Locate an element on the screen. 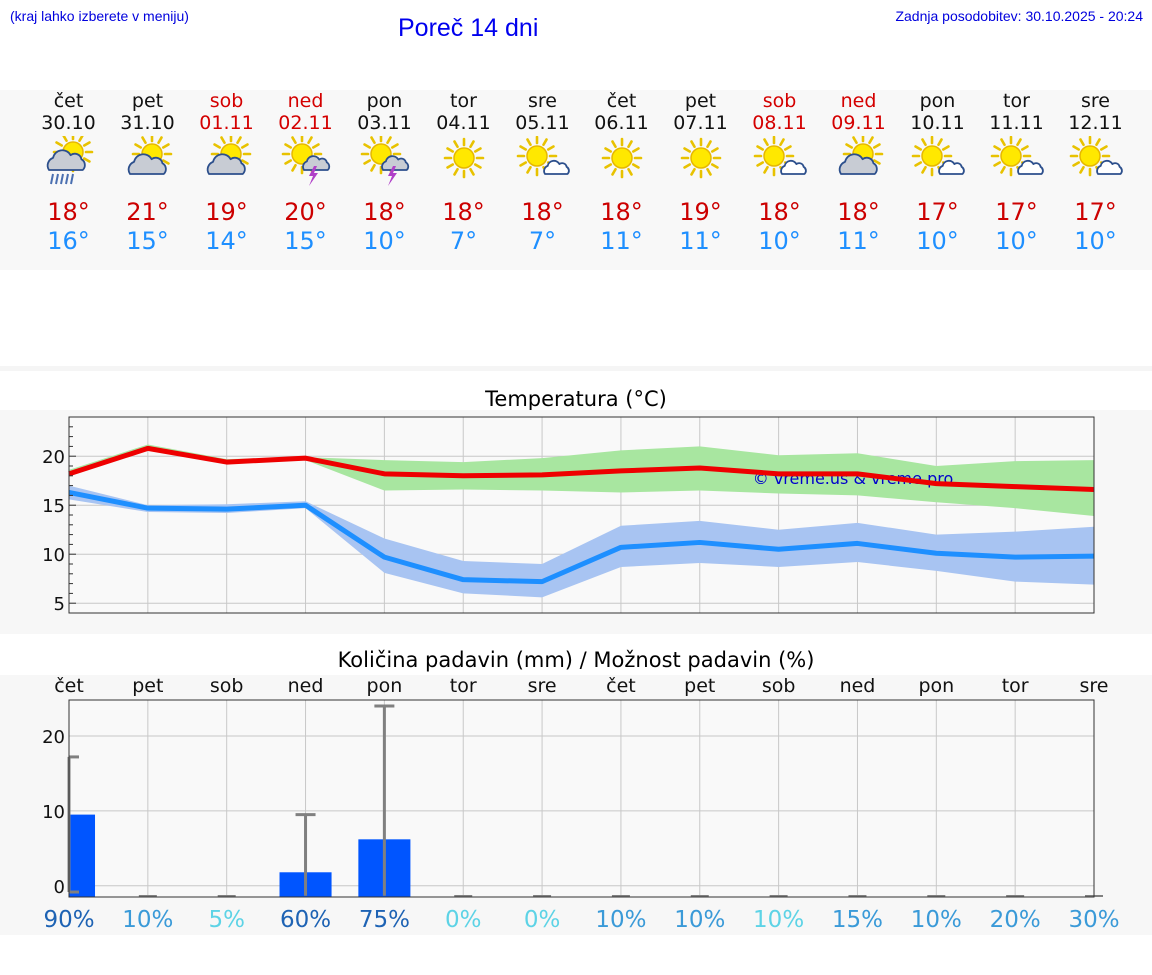 Image resolution: width=1152 pixels, height=975 pixels. day-date: 01.11 is located at coordinates (226, 123).